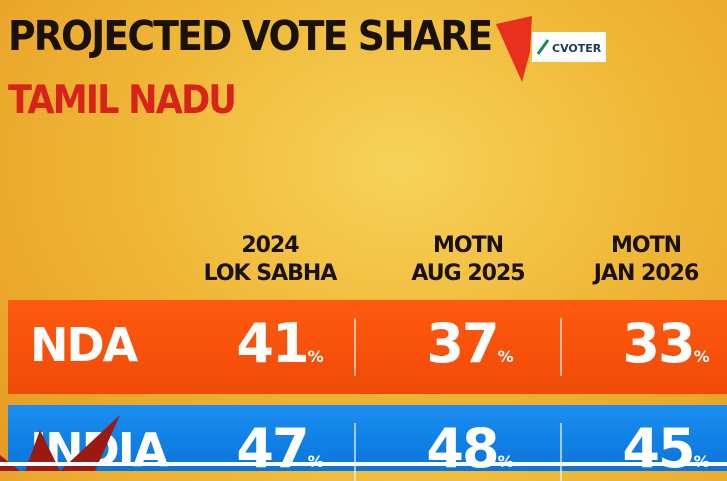  I want to click on value-cell: 48%, so click(469, 448).